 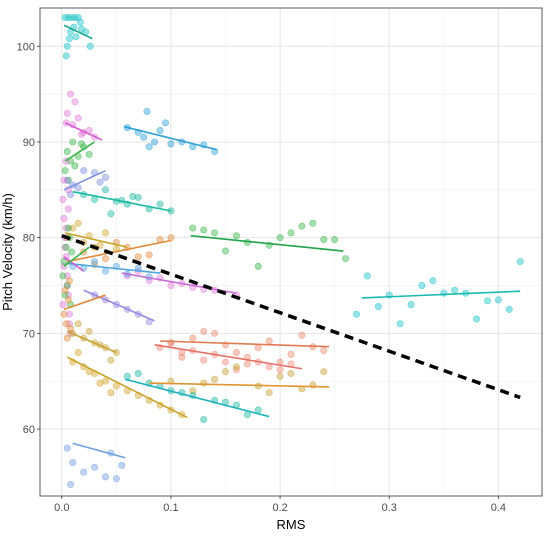 I want to click on y-tick-label: 90, so click(x=29, y=143).